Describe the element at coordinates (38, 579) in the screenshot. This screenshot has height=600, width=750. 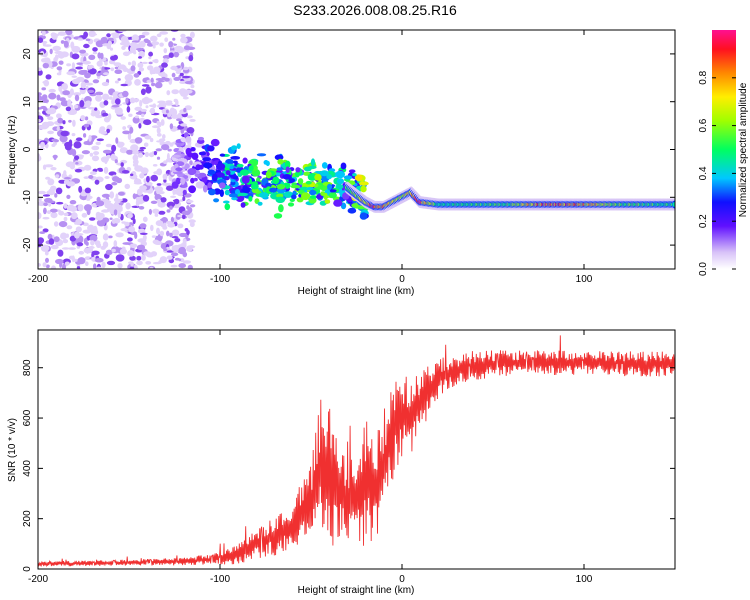
I see `x-tick-label: -200` at that location.